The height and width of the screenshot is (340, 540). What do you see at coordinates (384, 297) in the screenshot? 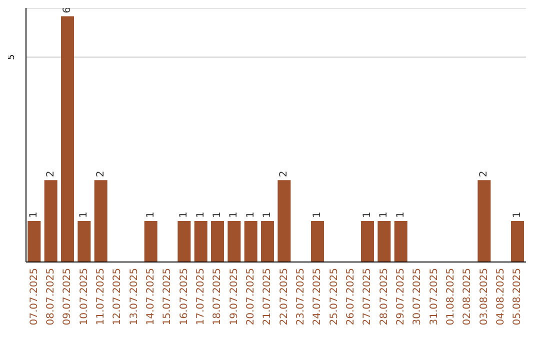
I see `x-tick-label: 28.07.2025` at bounding box center [384, 297].